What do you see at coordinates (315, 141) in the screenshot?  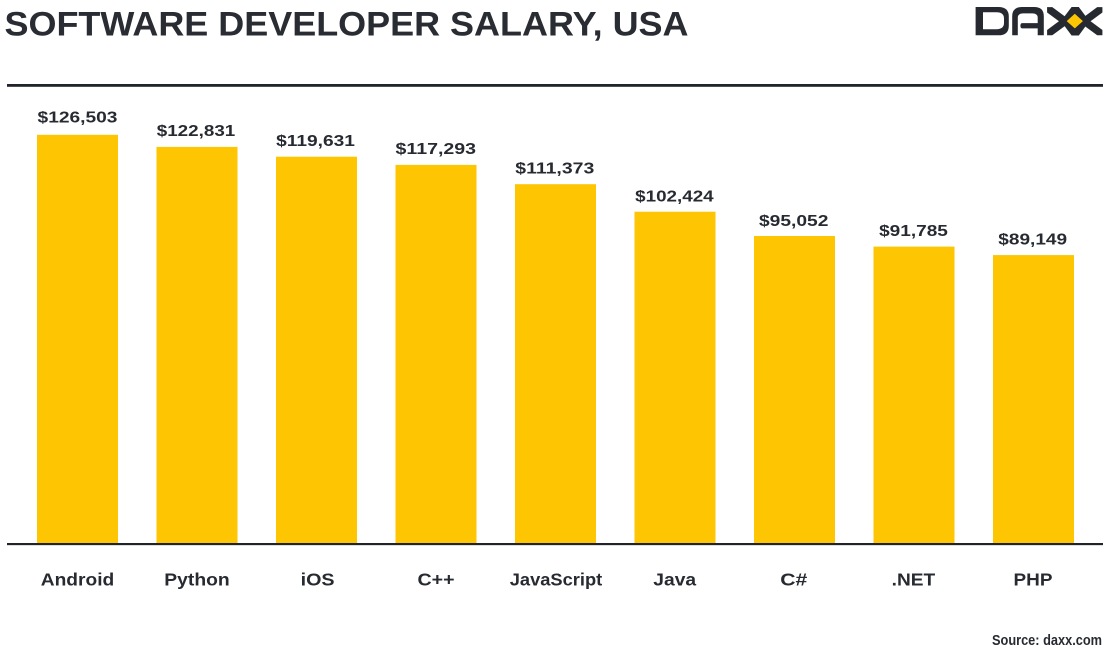 I see `svg-text: $119,631` at bounding box center [315, 141].